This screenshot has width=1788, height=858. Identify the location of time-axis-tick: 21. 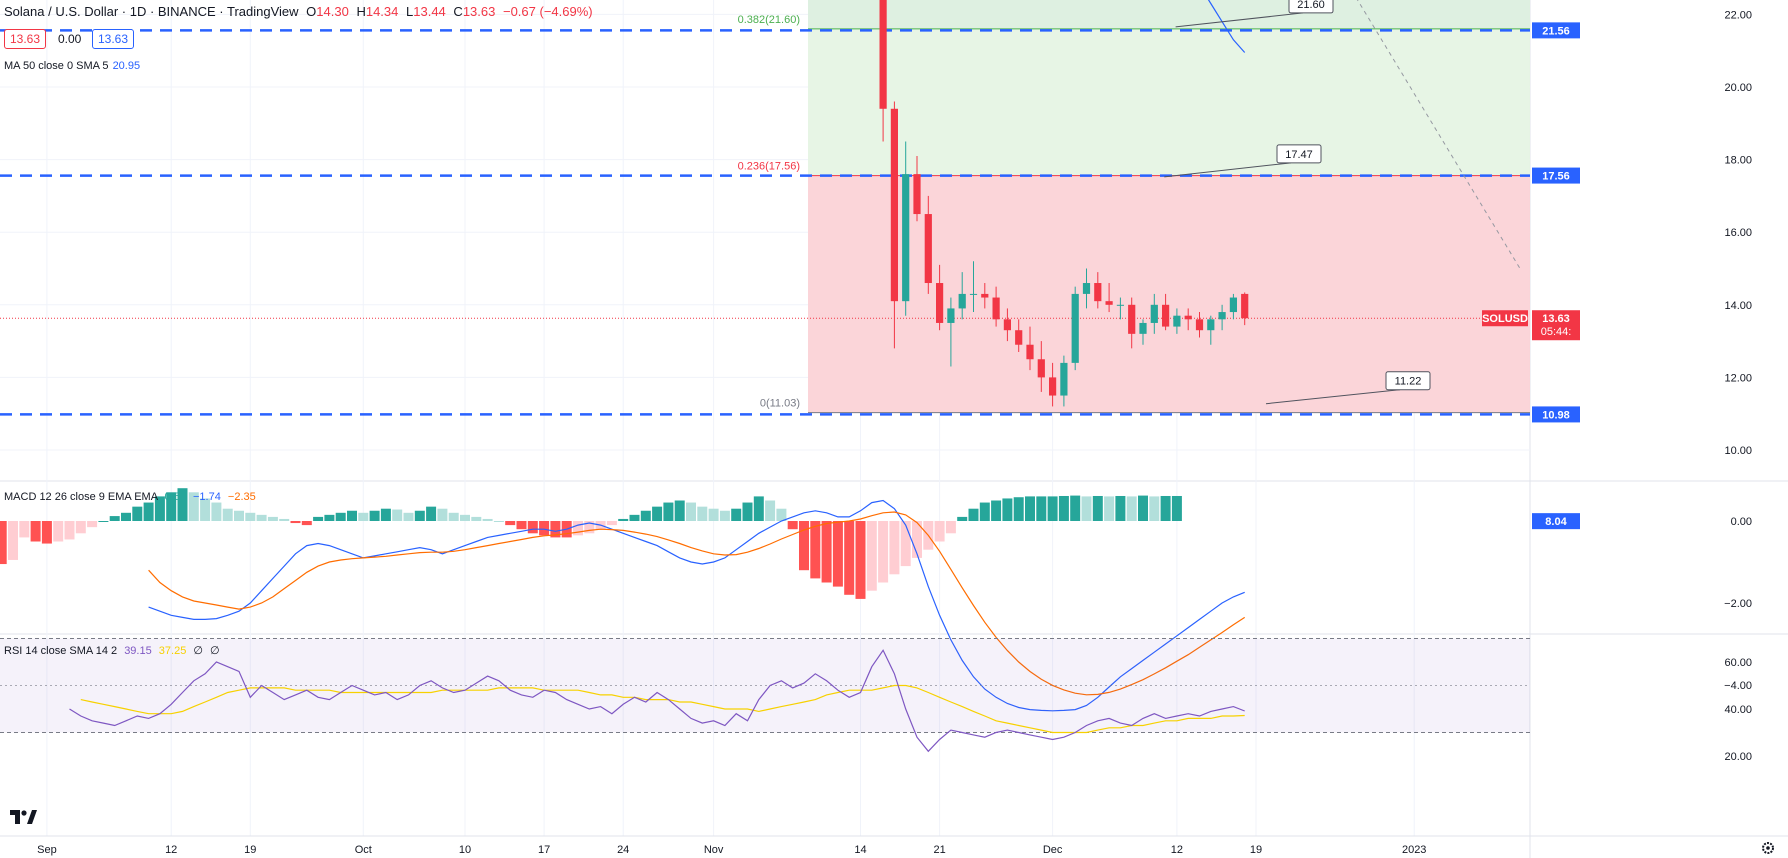
(939, 850).